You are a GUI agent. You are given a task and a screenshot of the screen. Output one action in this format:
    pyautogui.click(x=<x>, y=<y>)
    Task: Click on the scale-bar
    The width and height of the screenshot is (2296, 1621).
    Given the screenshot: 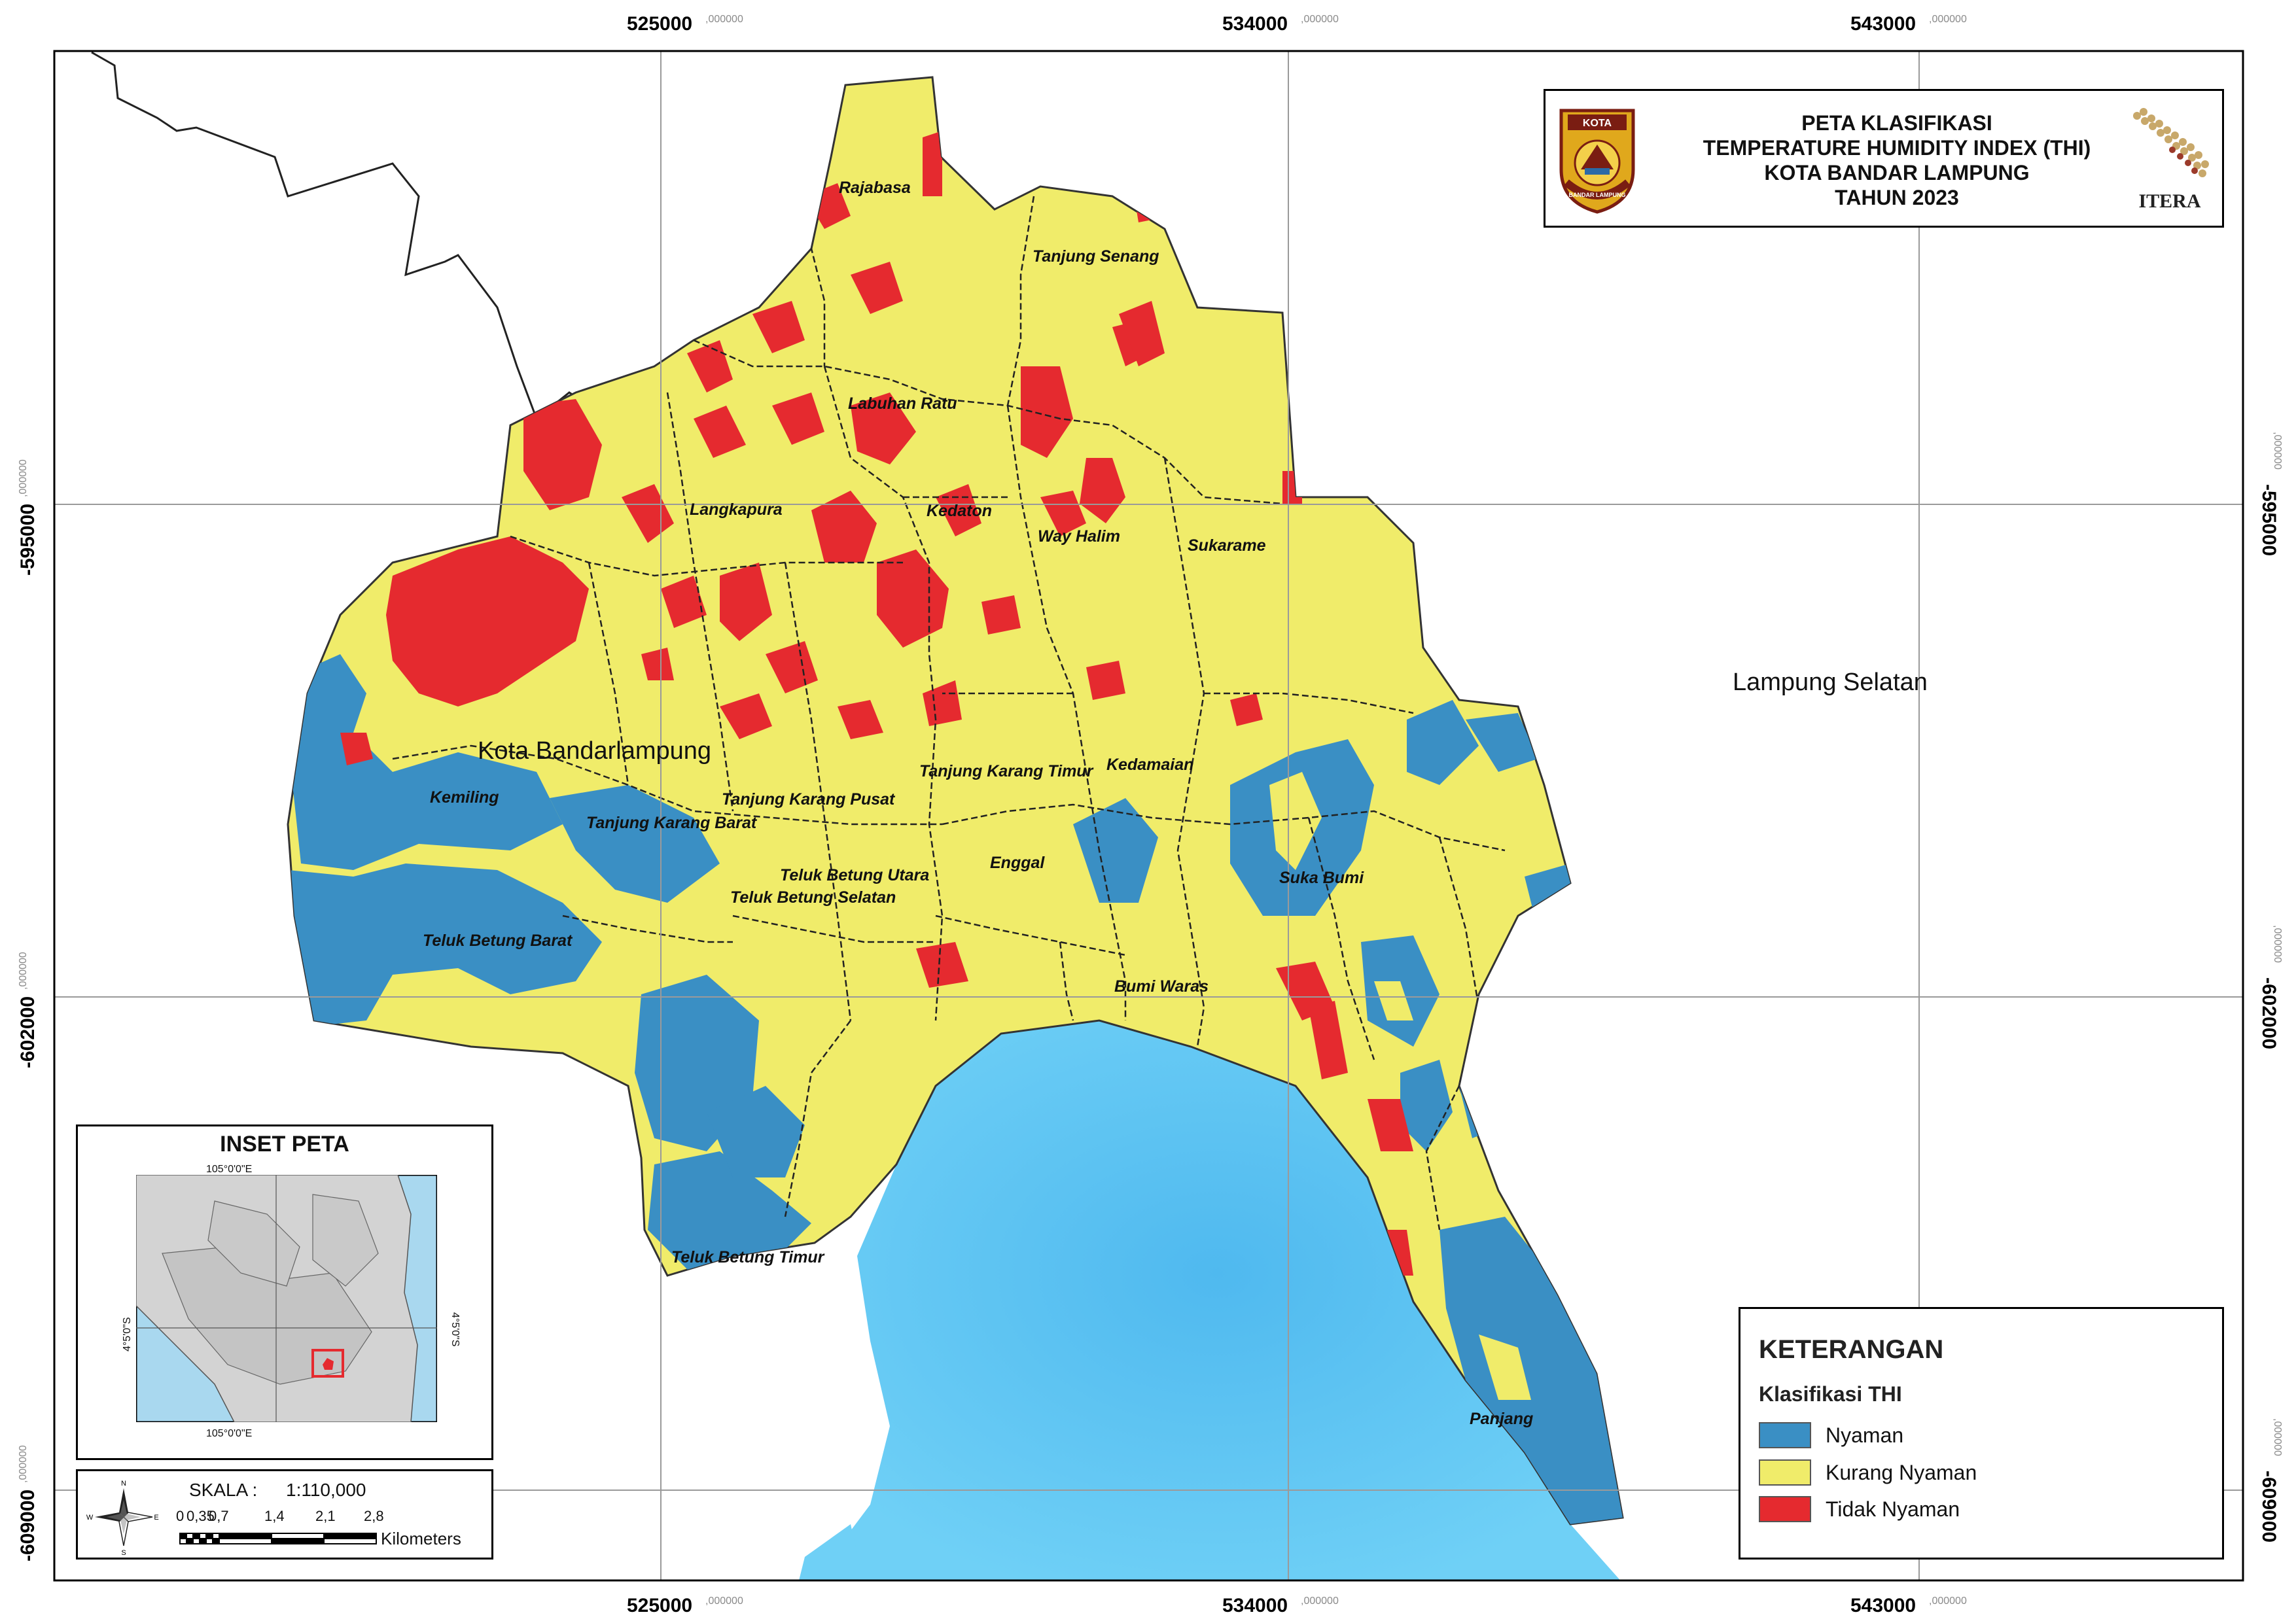 What is the action you would take?
    pyautogui.click(x=278, y=1538)
    